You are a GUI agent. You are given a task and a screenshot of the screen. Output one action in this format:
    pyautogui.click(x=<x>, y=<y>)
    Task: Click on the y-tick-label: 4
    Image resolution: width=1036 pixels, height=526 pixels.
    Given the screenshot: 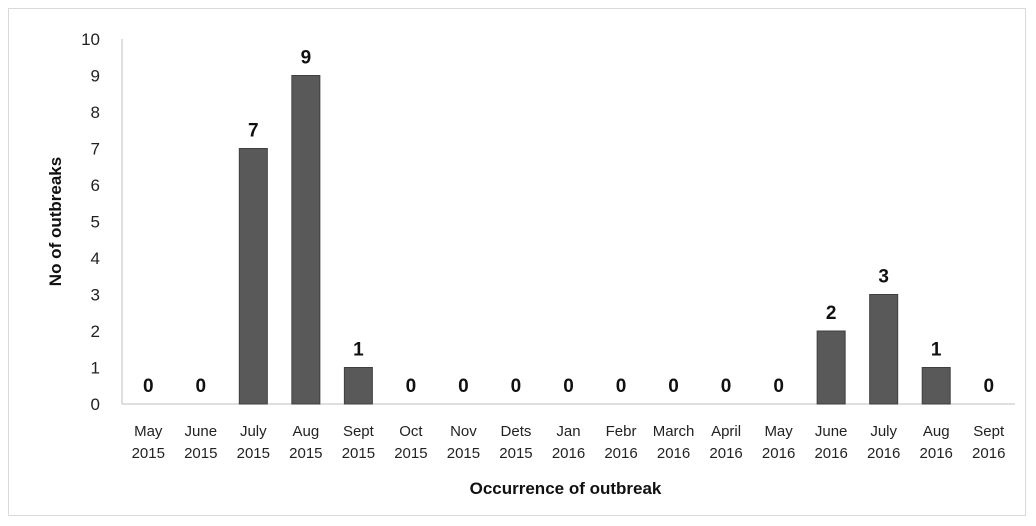 What is the action you would take?
    pyautogui.click(x=95, y=258)
    